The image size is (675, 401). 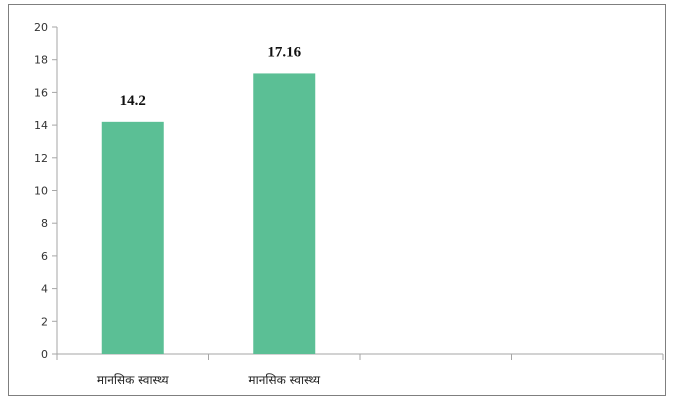 I want to click on y-tick-label: 6, so click(x=44, y=256).